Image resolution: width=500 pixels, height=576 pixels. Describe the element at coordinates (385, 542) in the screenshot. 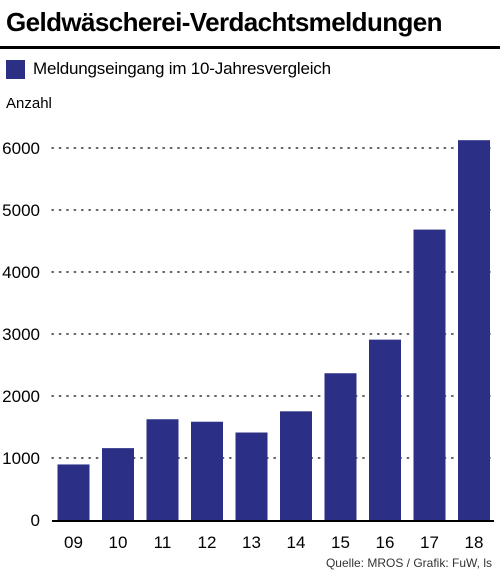

I see `x-tick-label-16: 16` at that location.